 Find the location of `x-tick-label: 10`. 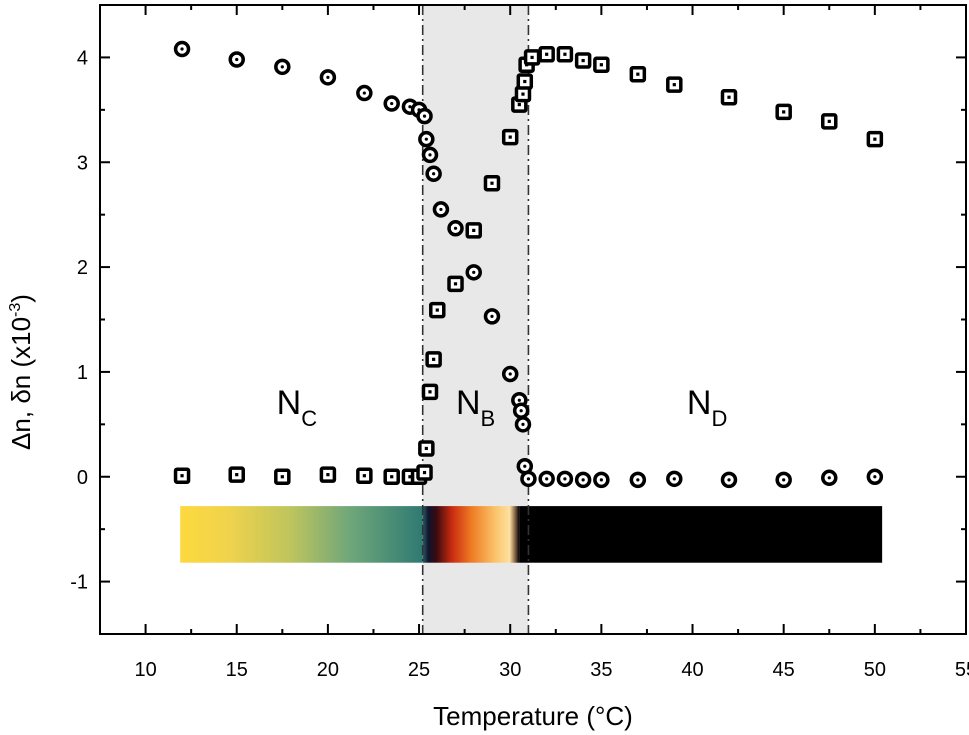

x-tick-label: 10 is located at coordinates (145, 670).